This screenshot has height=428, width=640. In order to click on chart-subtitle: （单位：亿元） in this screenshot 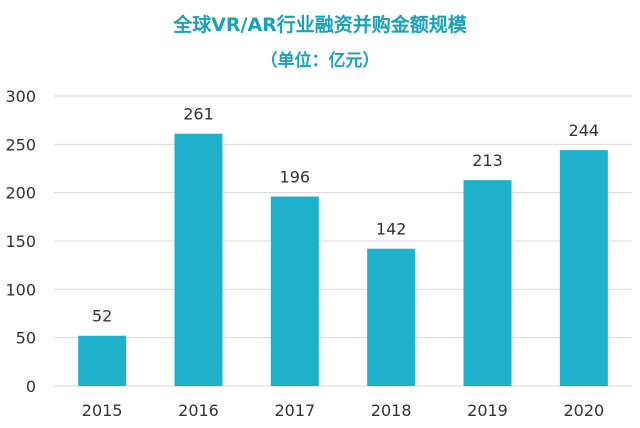, I will do `click(320, 61)`.